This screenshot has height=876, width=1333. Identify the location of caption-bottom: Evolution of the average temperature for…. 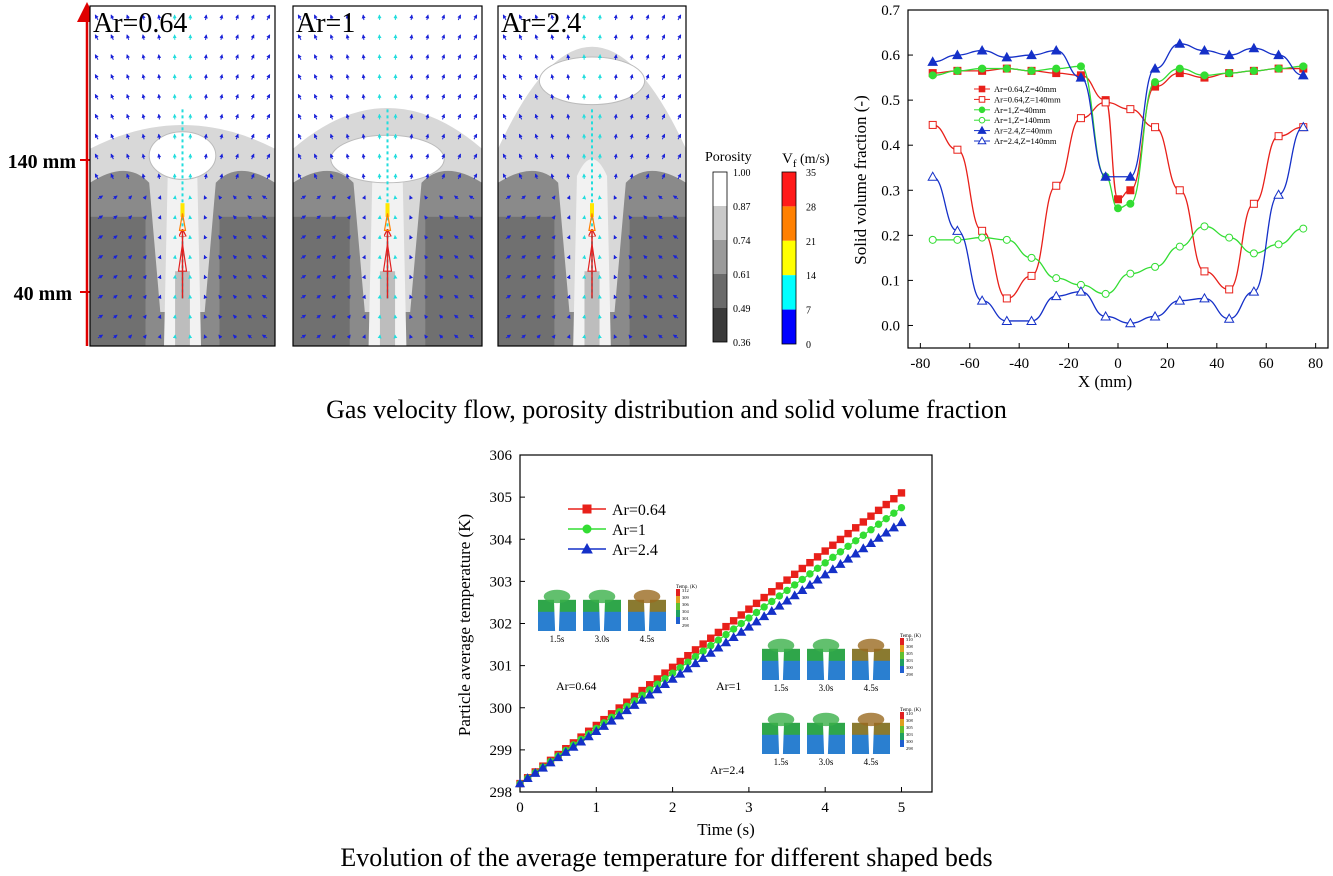
(666, 857).